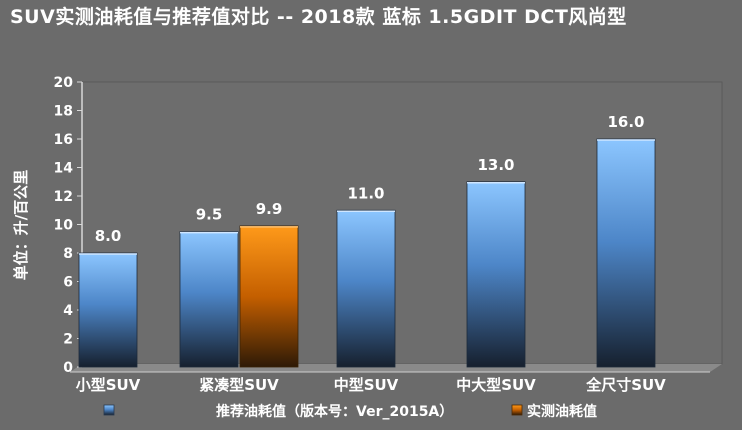 The height and width of the screenshot is (430, 742). I want to click on value-label-recommended: 16.0, so click(625, 122).